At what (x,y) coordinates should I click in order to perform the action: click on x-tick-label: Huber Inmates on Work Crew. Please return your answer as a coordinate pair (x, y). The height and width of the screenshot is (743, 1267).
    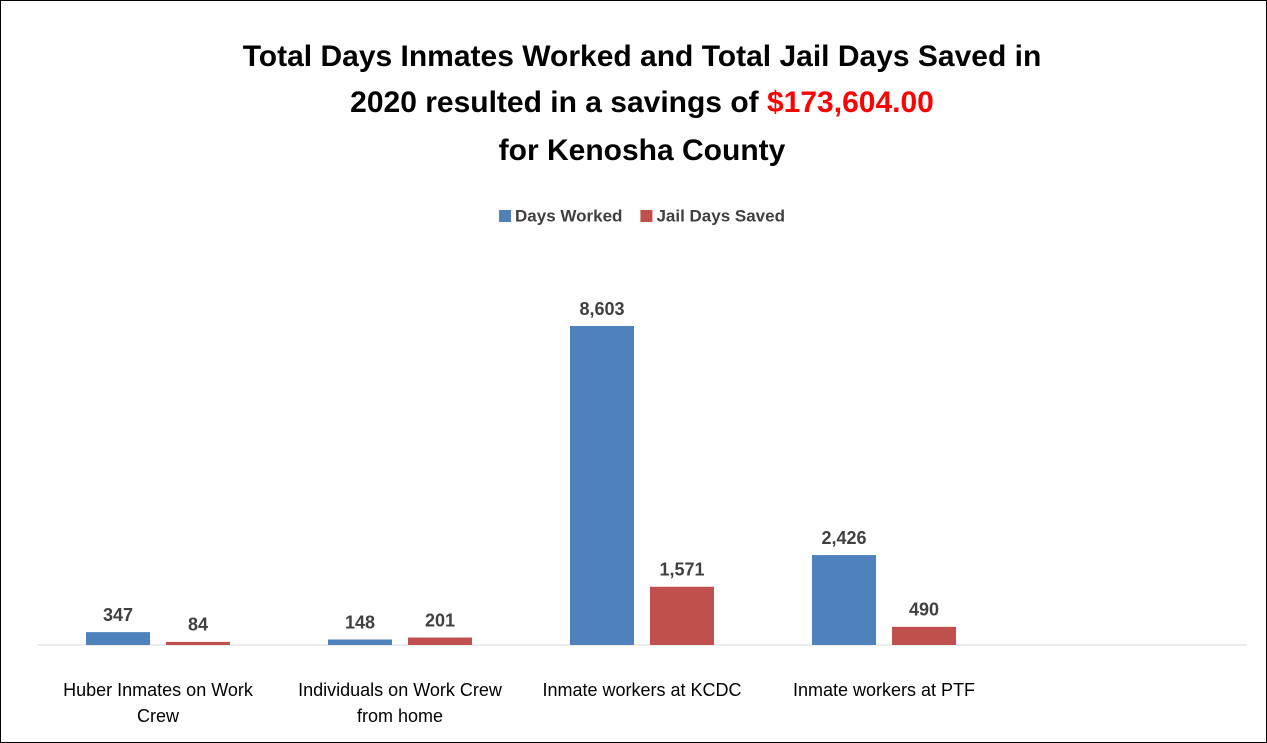
    Looking at the image, I should click on (158, 703).